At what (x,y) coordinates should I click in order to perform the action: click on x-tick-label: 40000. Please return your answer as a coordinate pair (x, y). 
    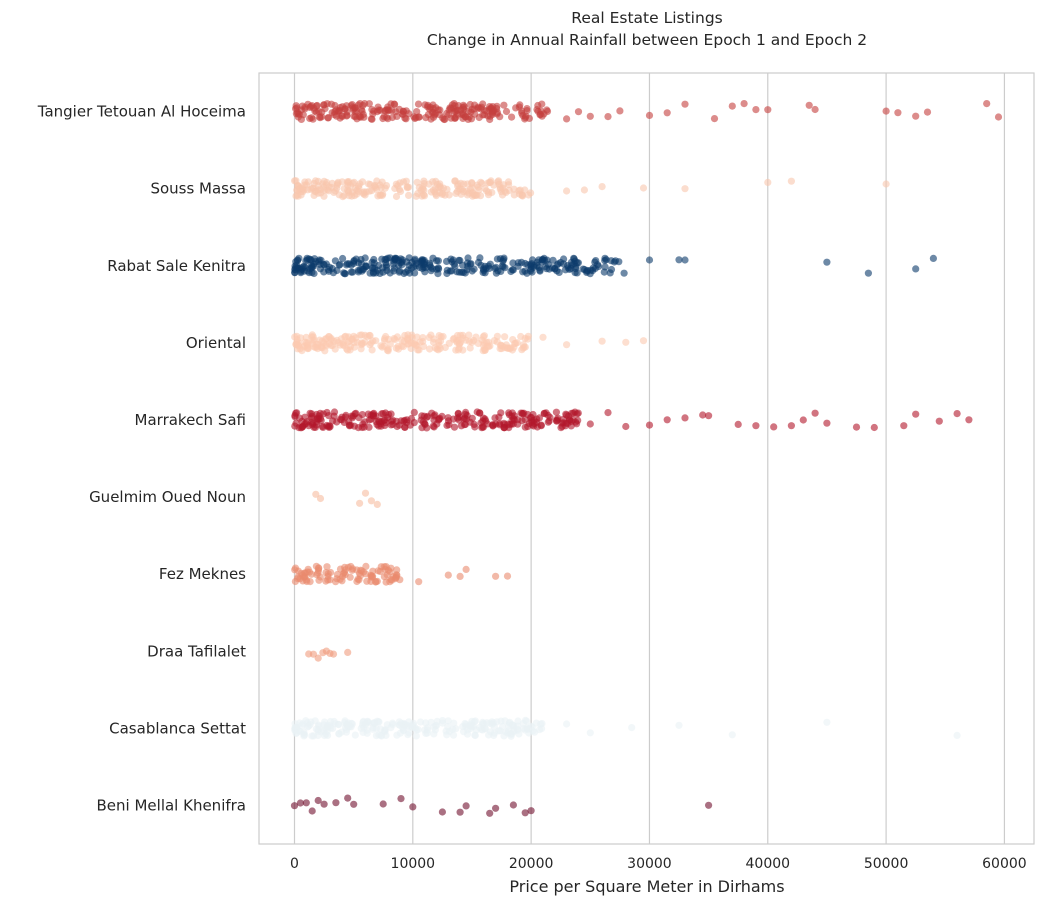
    Looking at the image, I should click on (768, 864).